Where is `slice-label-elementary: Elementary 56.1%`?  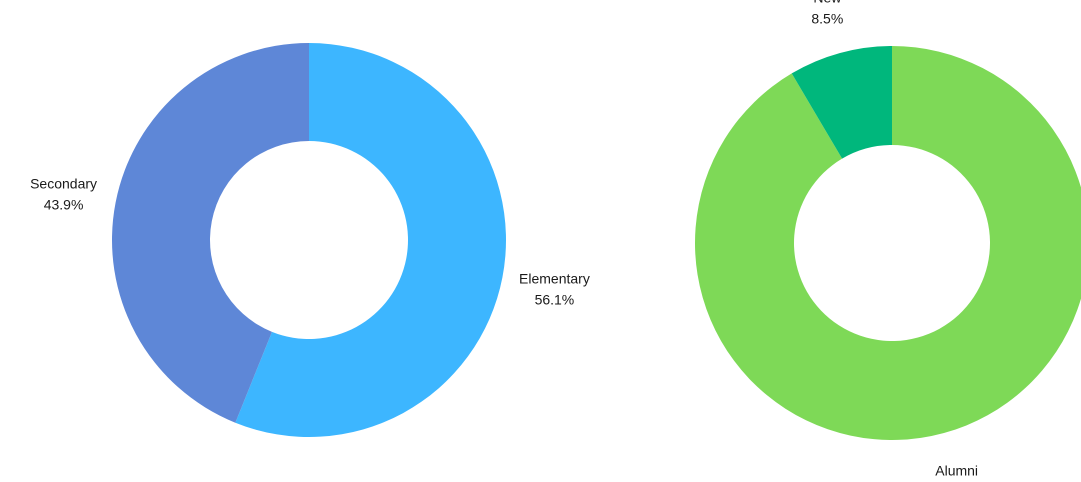 slice-label-elementary: Elementary 56.1% is located at coordinates (554, 289).